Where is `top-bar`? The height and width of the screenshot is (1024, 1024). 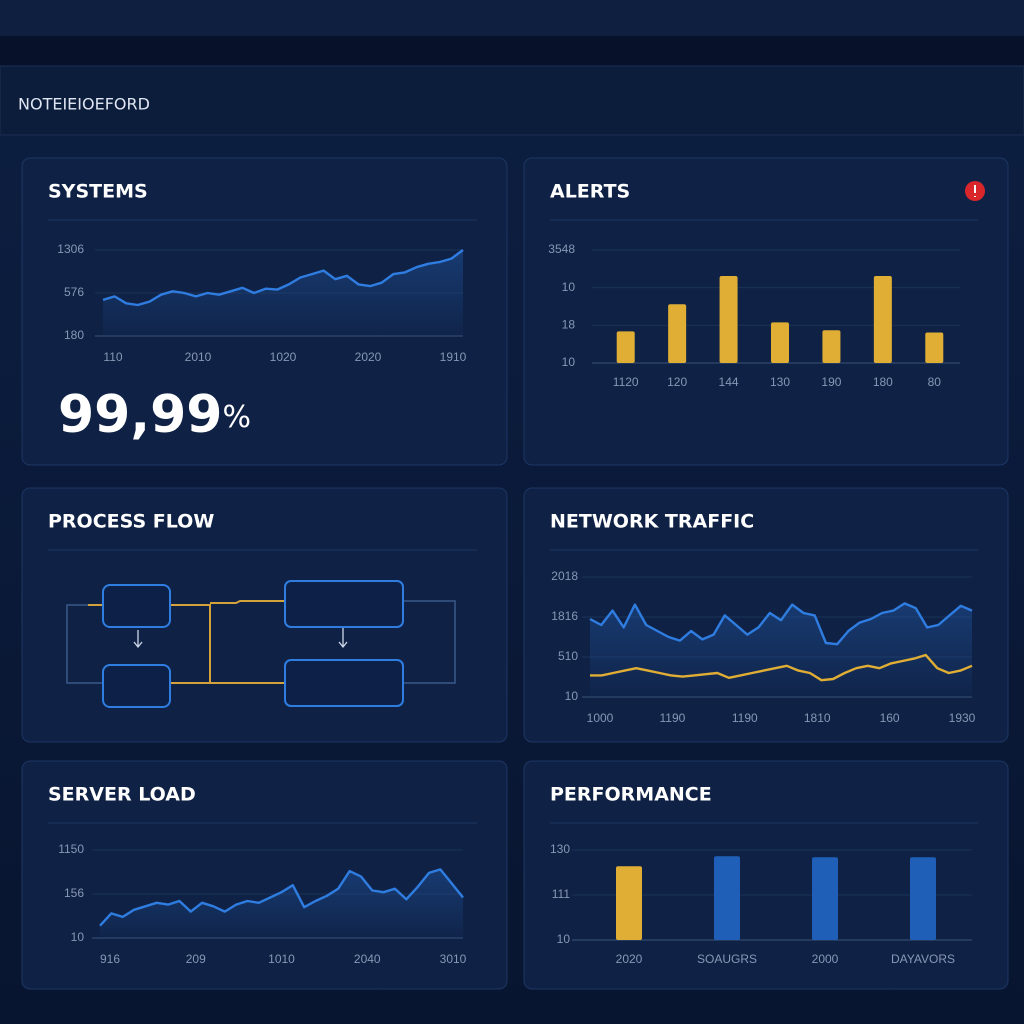 top-bar is located at coordinates (512, 18).